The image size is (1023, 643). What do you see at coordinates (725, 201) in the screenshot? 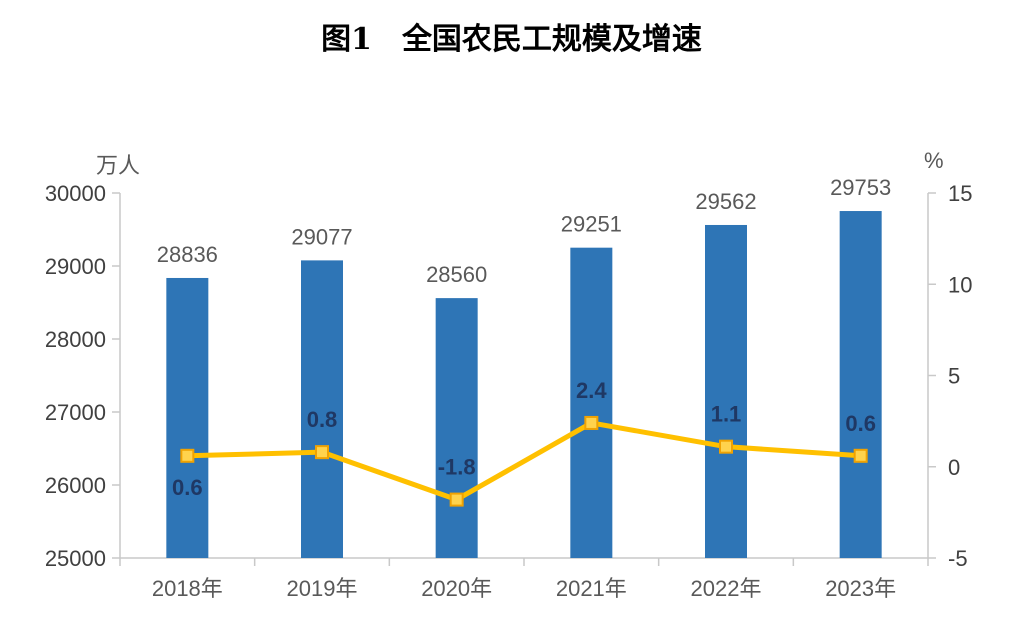
I see `bar-value-label: 29562` at bounding box center [725, 201].